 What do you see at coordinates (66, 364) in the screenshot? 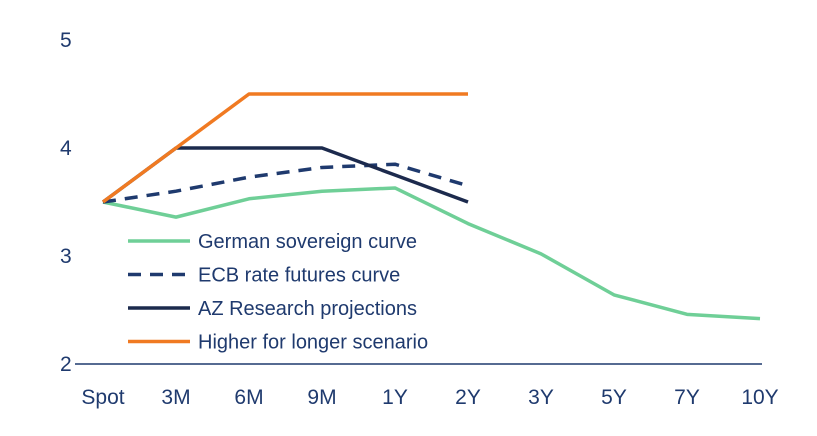
I see `y-tick-label-2: 2` at bounding box center [66, 364].